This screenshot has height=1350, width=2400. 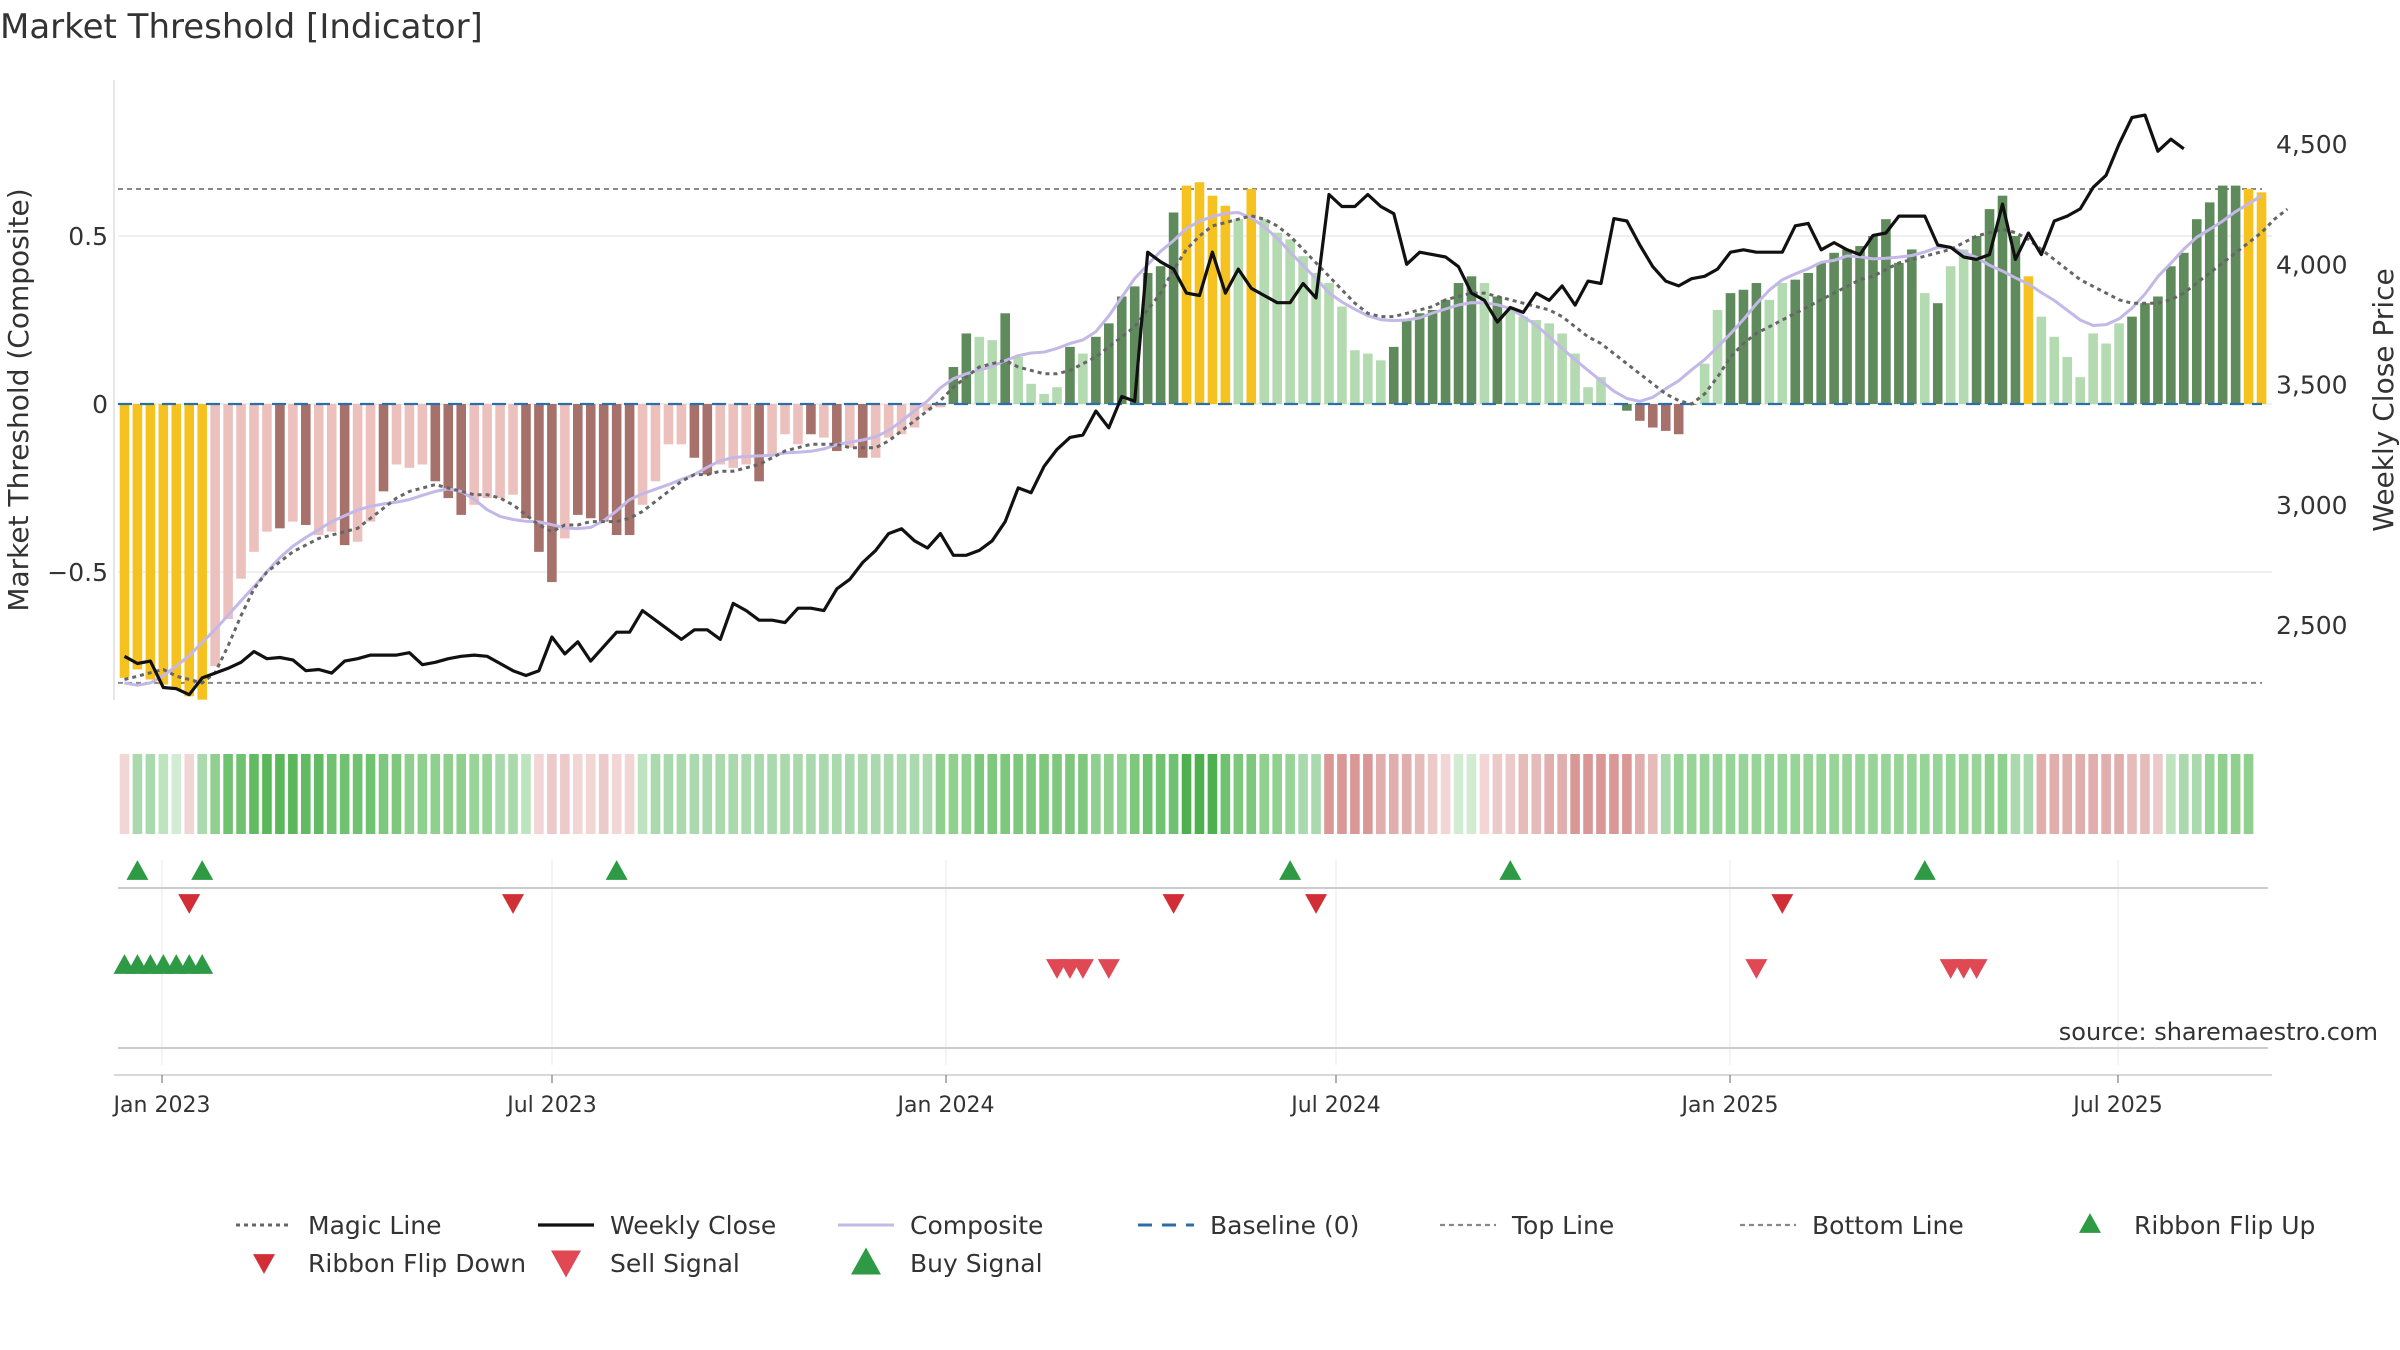 I want to click on legend-triangle-down-icon, so click(x=264, y=1264).